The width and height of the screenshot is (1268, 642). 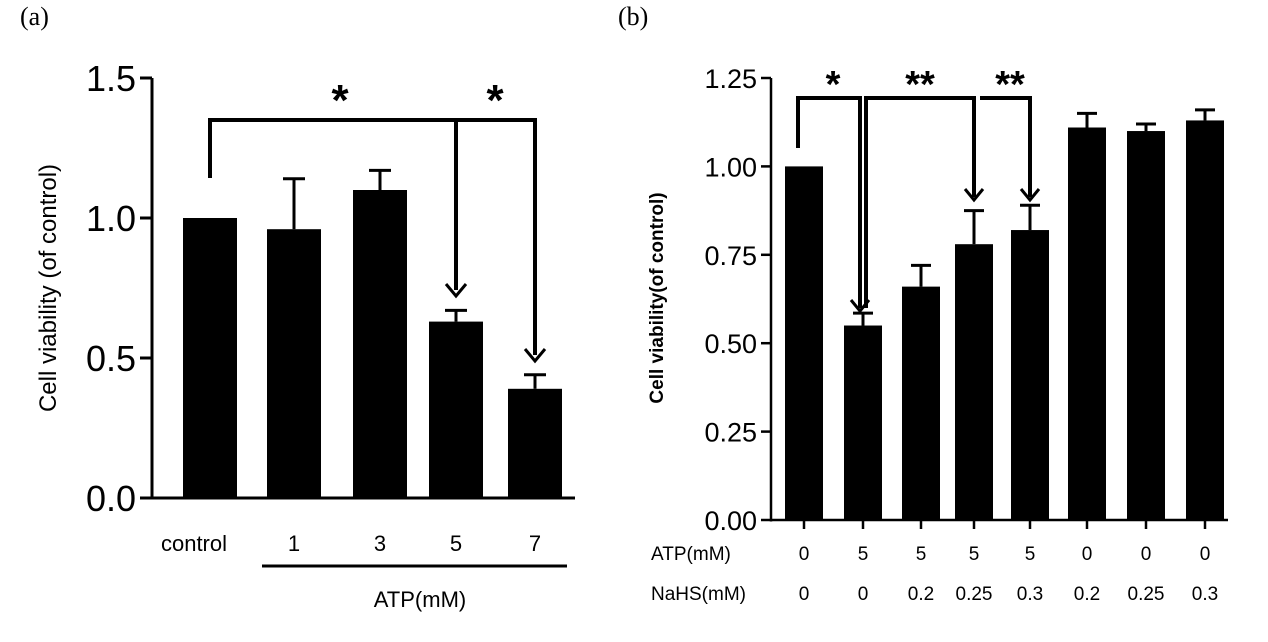 I want to click on b-y-tick-label: 1.00, so click(x=730, y=167).